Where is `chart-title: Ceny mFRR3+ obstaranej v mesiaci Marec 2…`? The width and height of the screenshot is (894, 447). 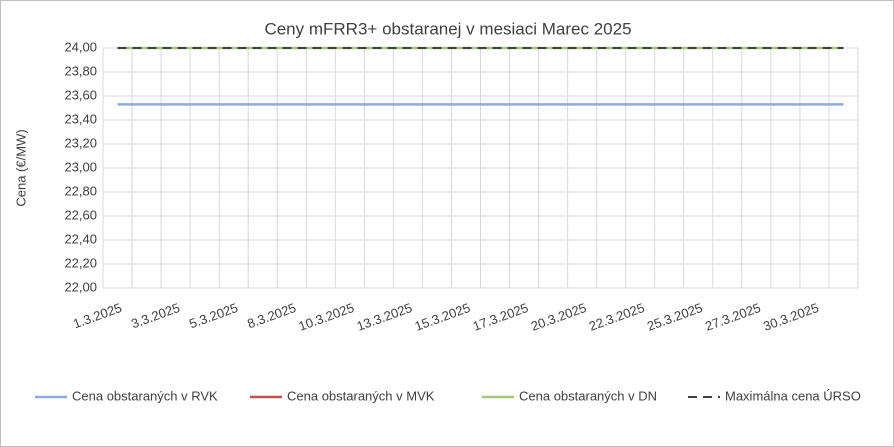
chart-title: Ceny mFRR3+ obstaranej v mesiaci Marec 2… is located at coordinates (447, 28).